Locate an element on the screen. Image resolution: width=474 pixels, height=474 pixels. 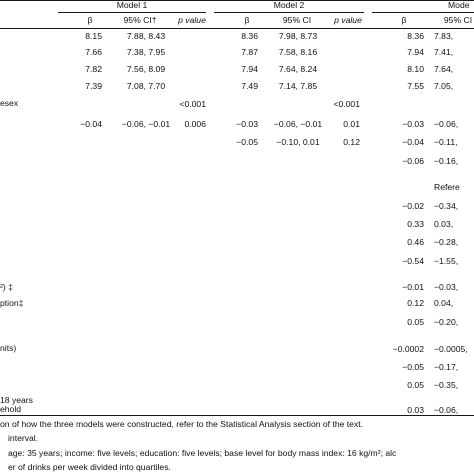
m3-ci: −0.03, is located at coordinates (446, 287).